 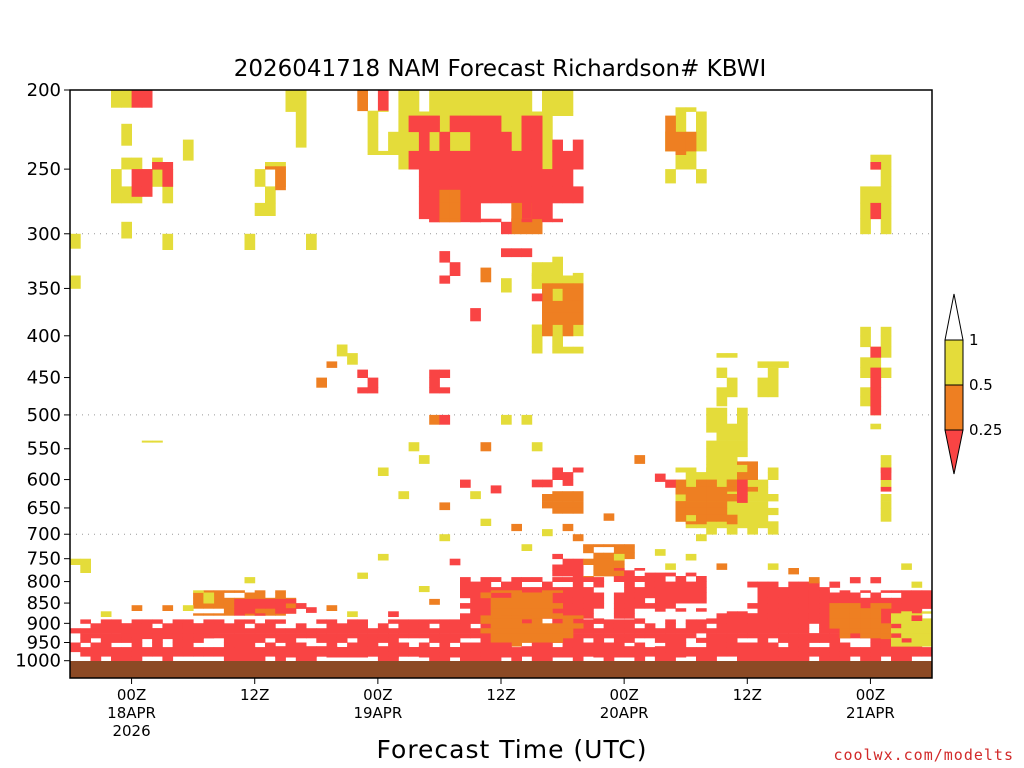 I want to click on cell-p56-t43-k55, so click(x=516, y=621).